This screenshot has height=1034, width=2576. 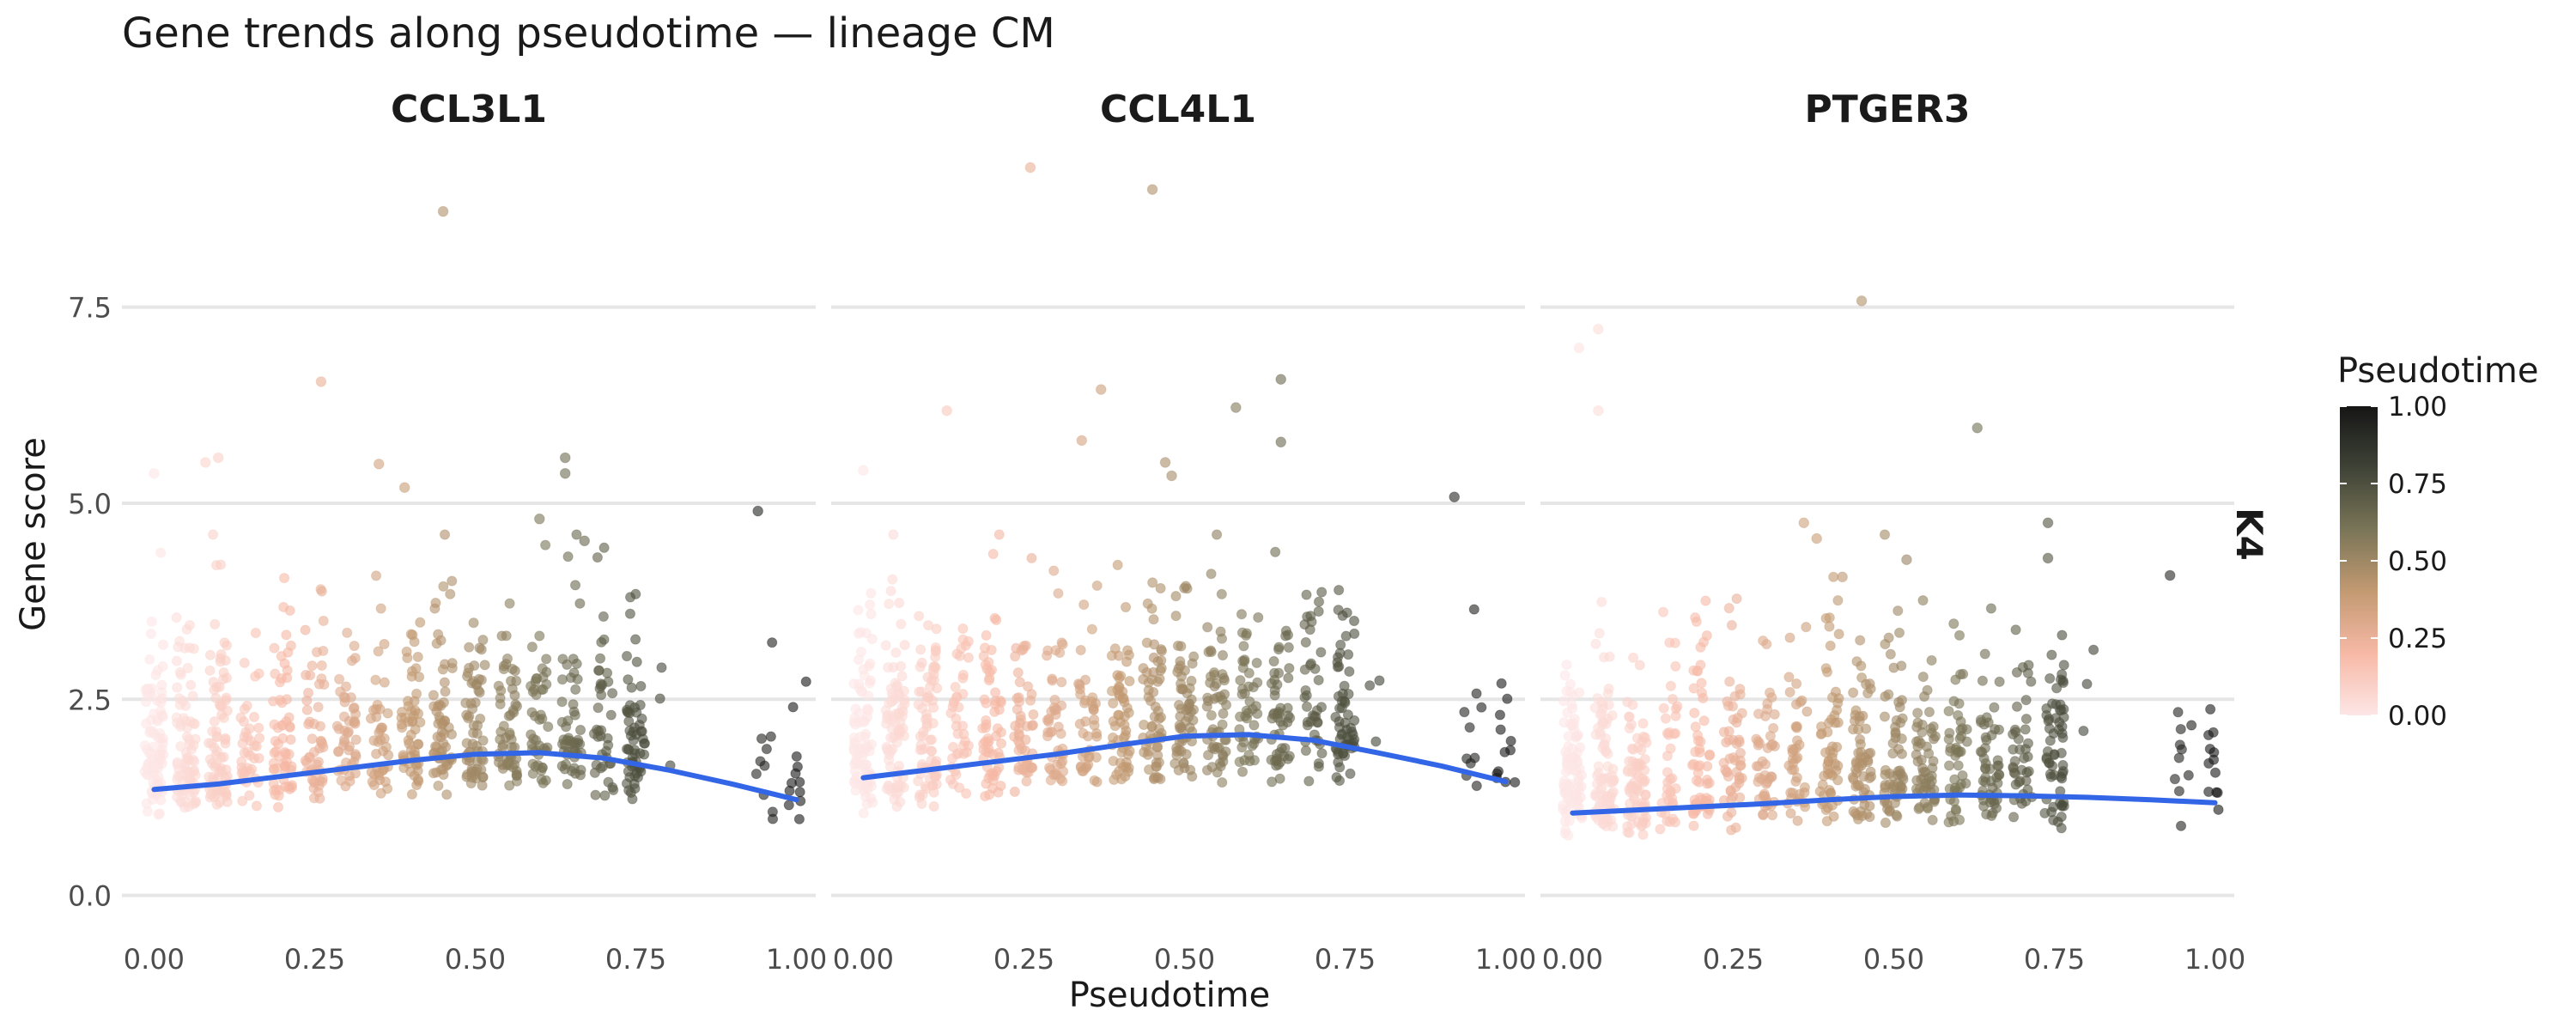 I want to click on x-tick-label: 0.50, so click(x=475, y=959).